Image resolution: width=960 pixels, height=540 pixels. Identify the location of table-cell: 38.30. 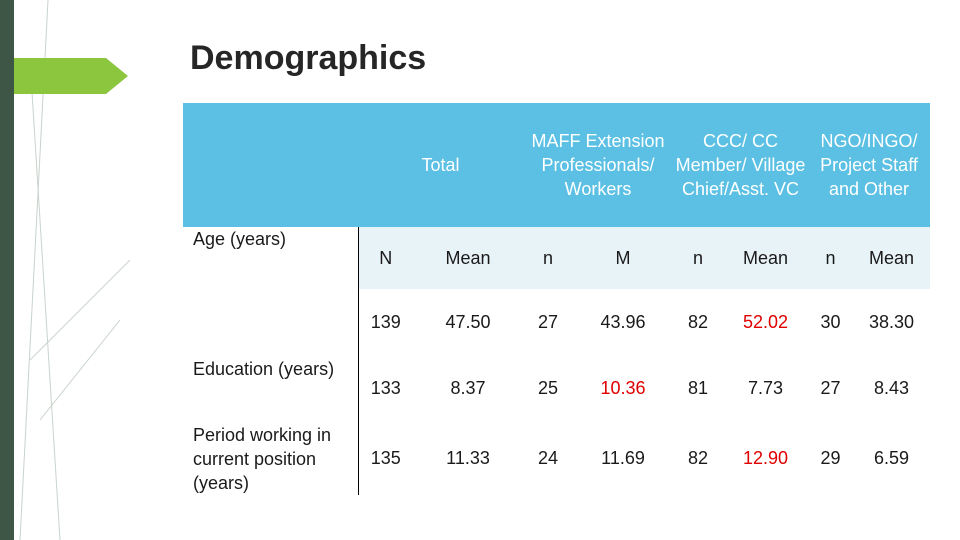
(891, 321).